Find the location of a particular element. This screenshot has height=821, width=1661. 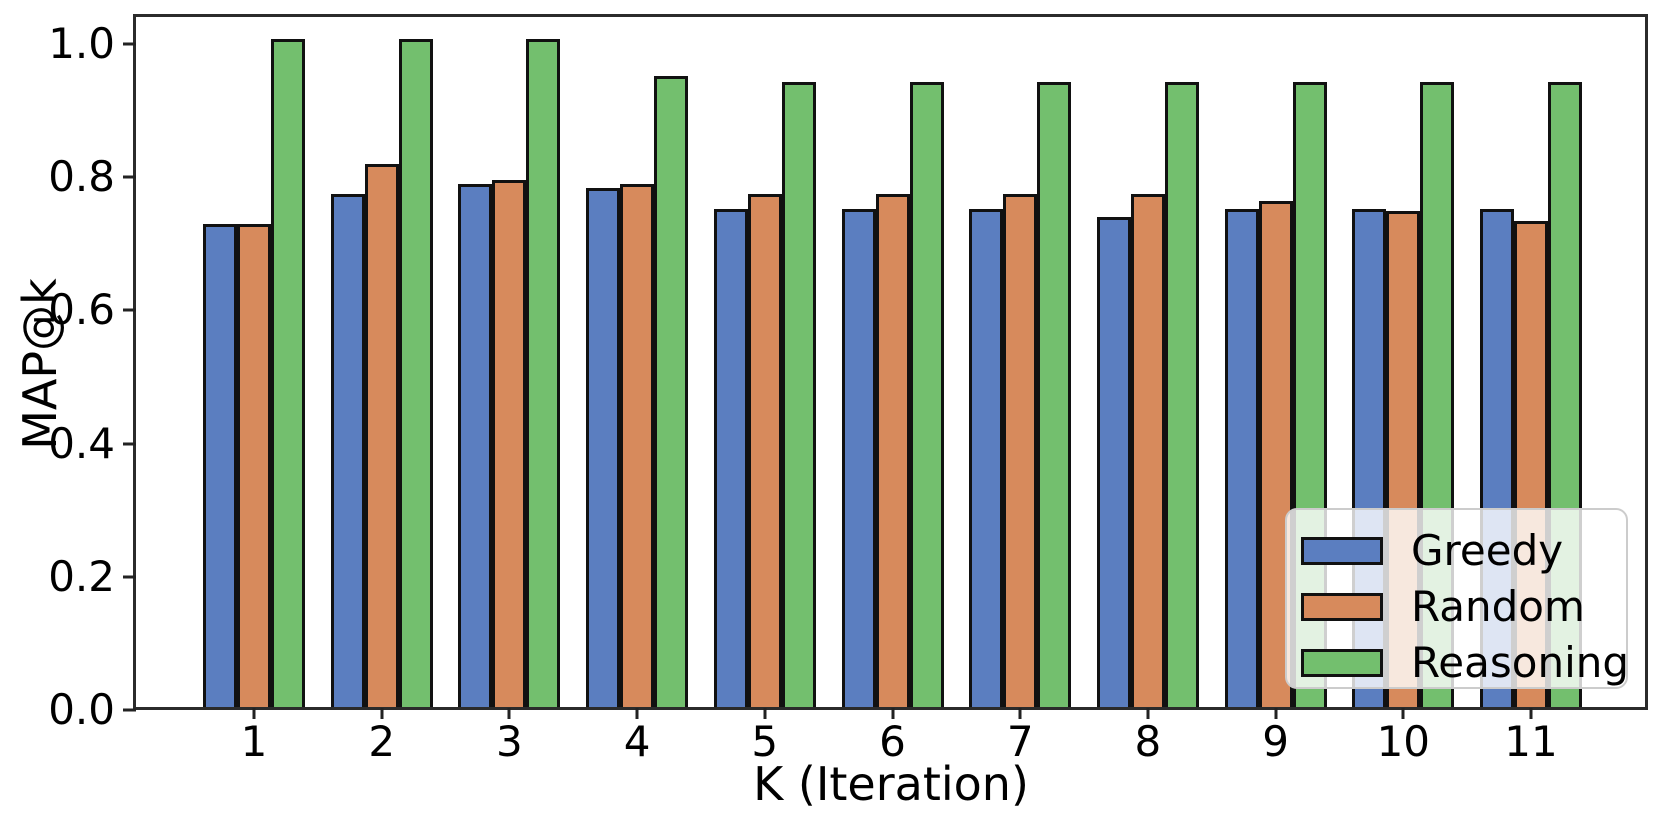

bar-reasoning-k7 is located at coordinates (1054, 394).